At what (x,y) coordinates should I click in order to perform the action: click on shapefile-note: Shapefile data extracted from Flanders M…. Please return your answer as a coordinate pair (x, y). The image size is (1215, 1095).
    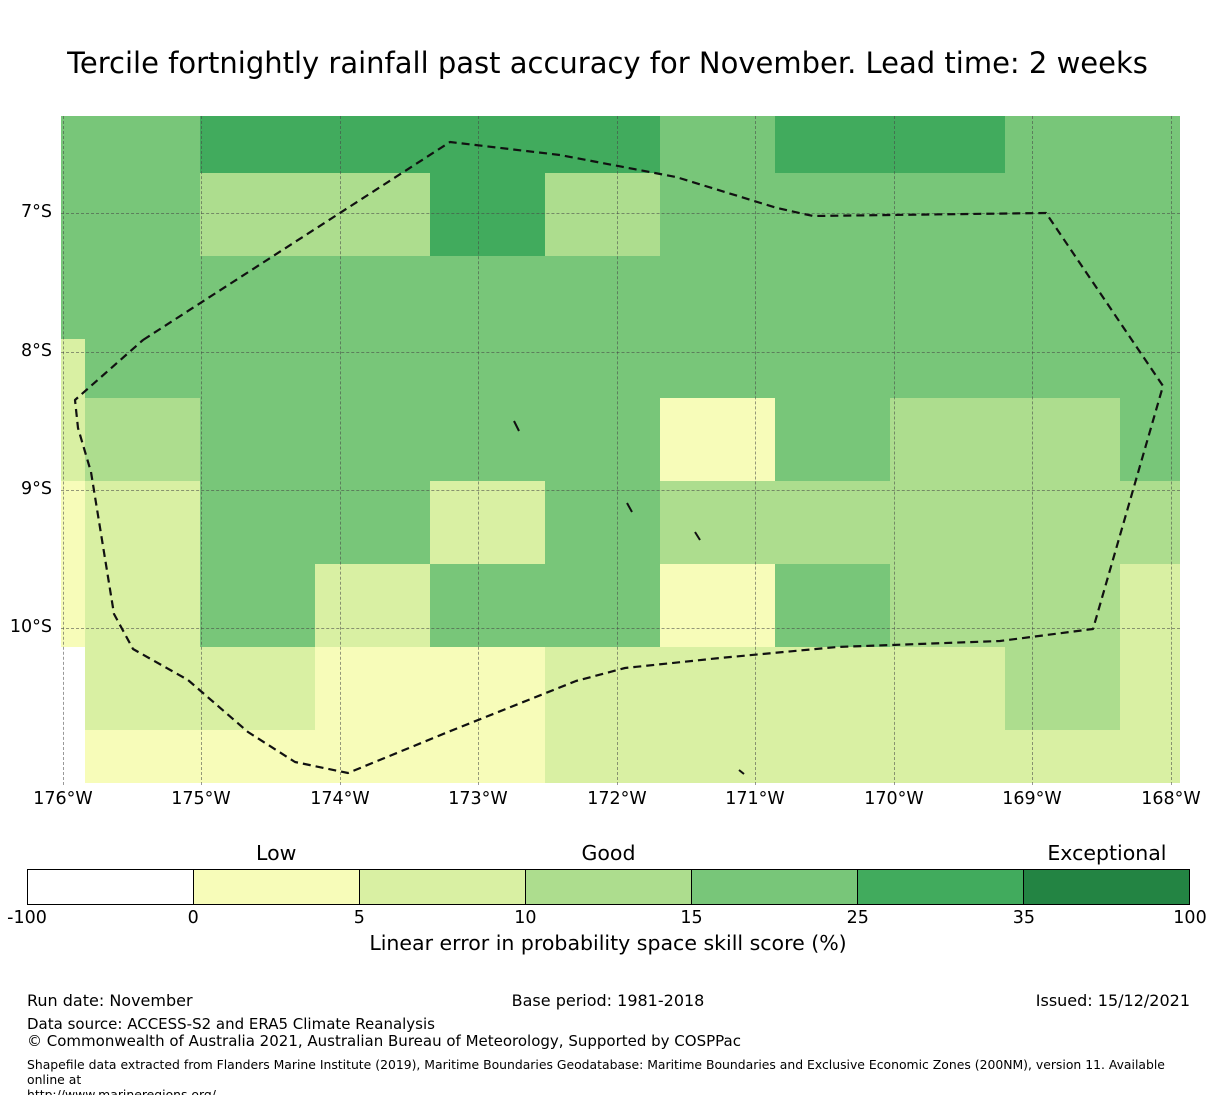
    Looking at the image, I should click on (596, 1072).